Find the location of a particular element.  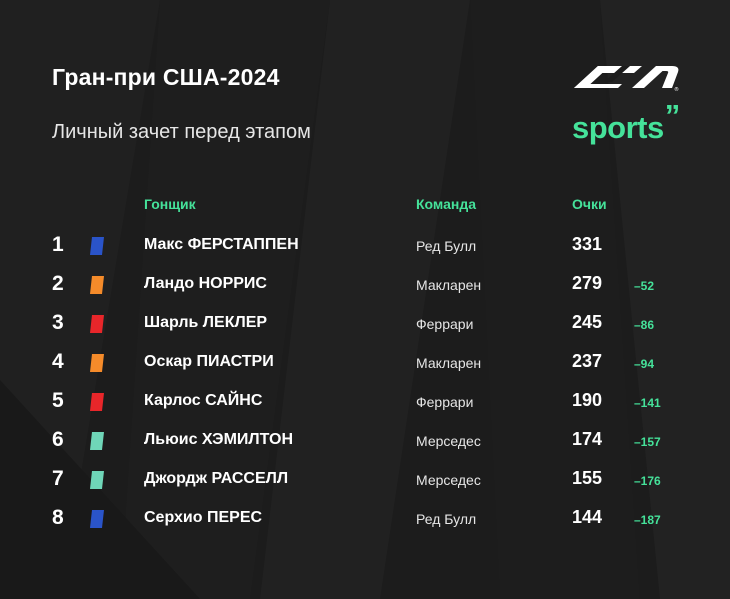

f1-logo-icon: ® is located at coordinates (626, 79).